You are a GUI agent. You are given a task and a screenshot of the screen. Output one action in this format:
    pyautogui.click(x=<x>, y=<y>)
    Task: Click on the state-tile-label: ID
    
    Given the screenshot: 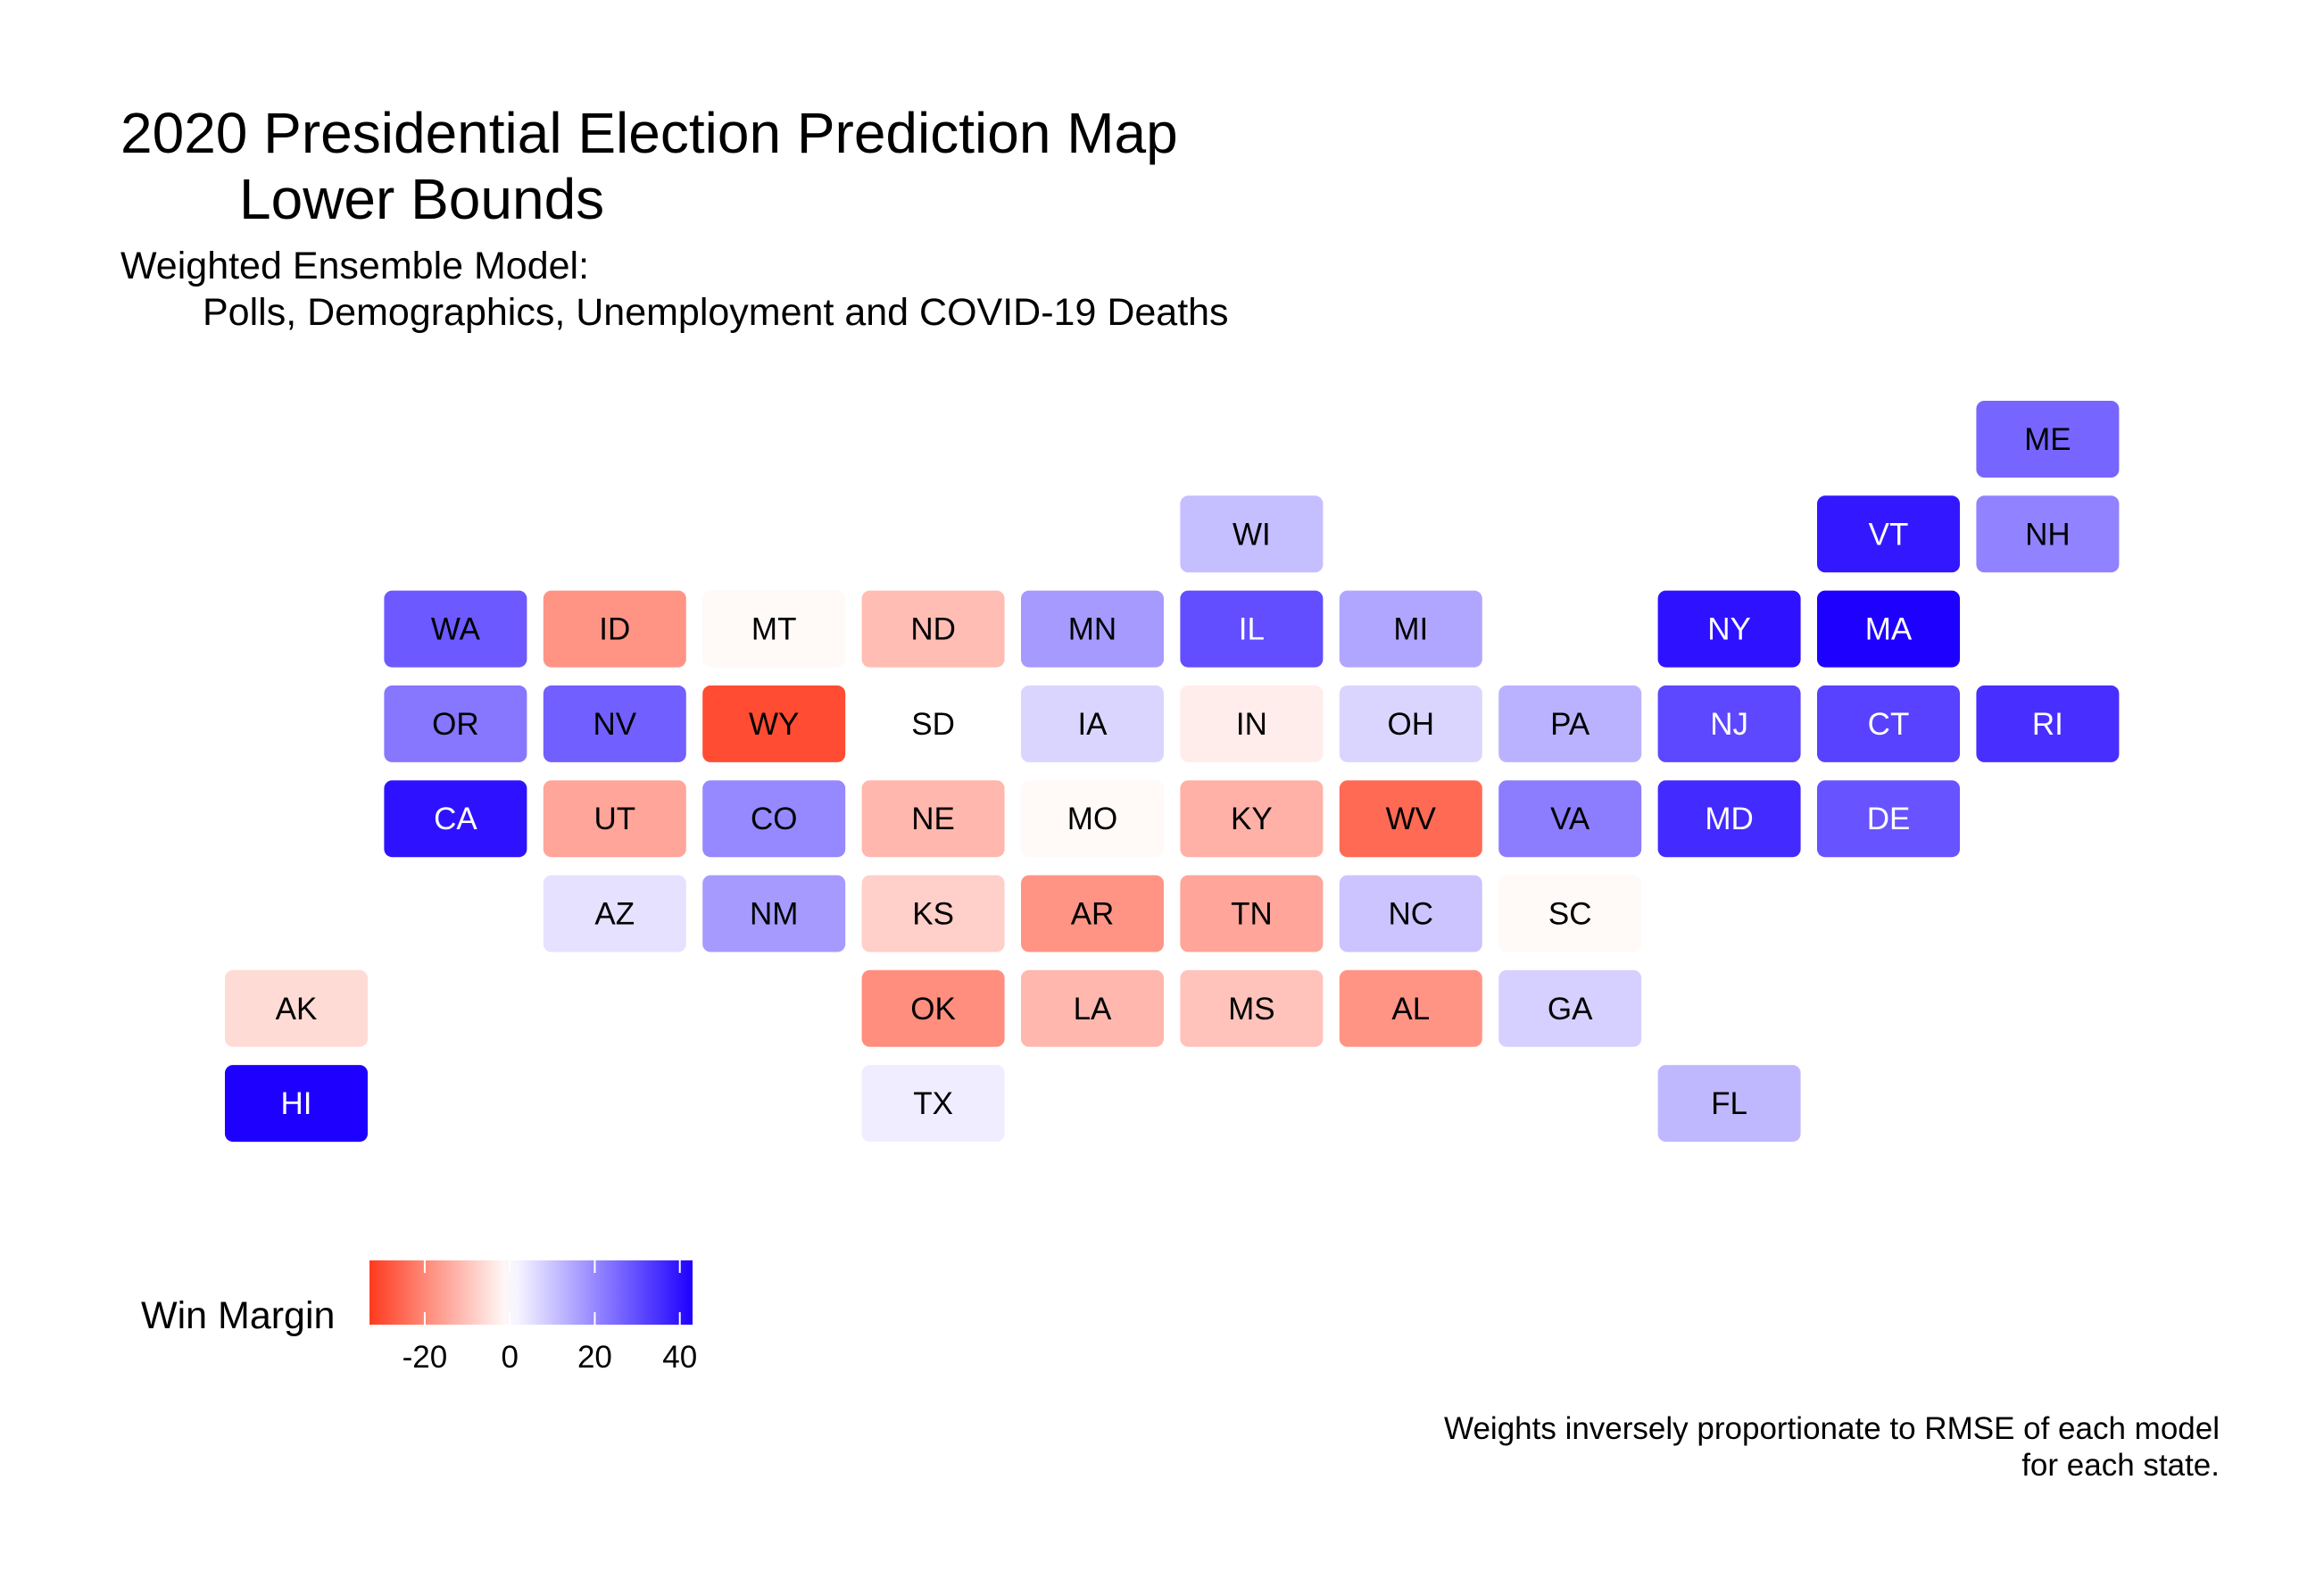 What is the action you would take?
    pyautogui.click(x=614, y=630)
    